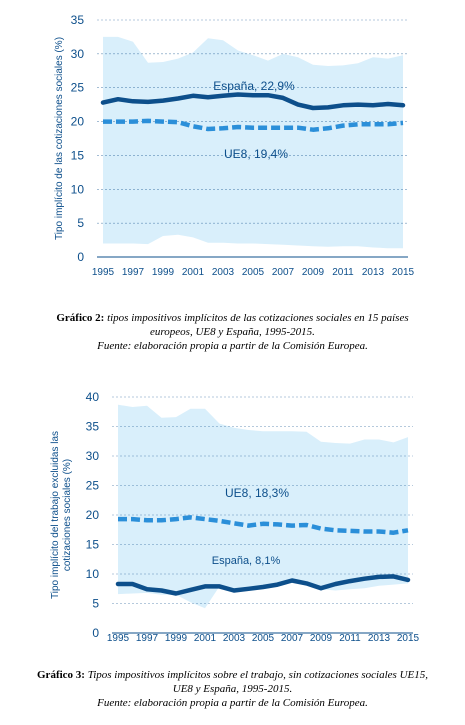  Describe the element at coordinates (61, 675) in the screenshot. I see `caption-2-label: Gráfico 3:` at that location.